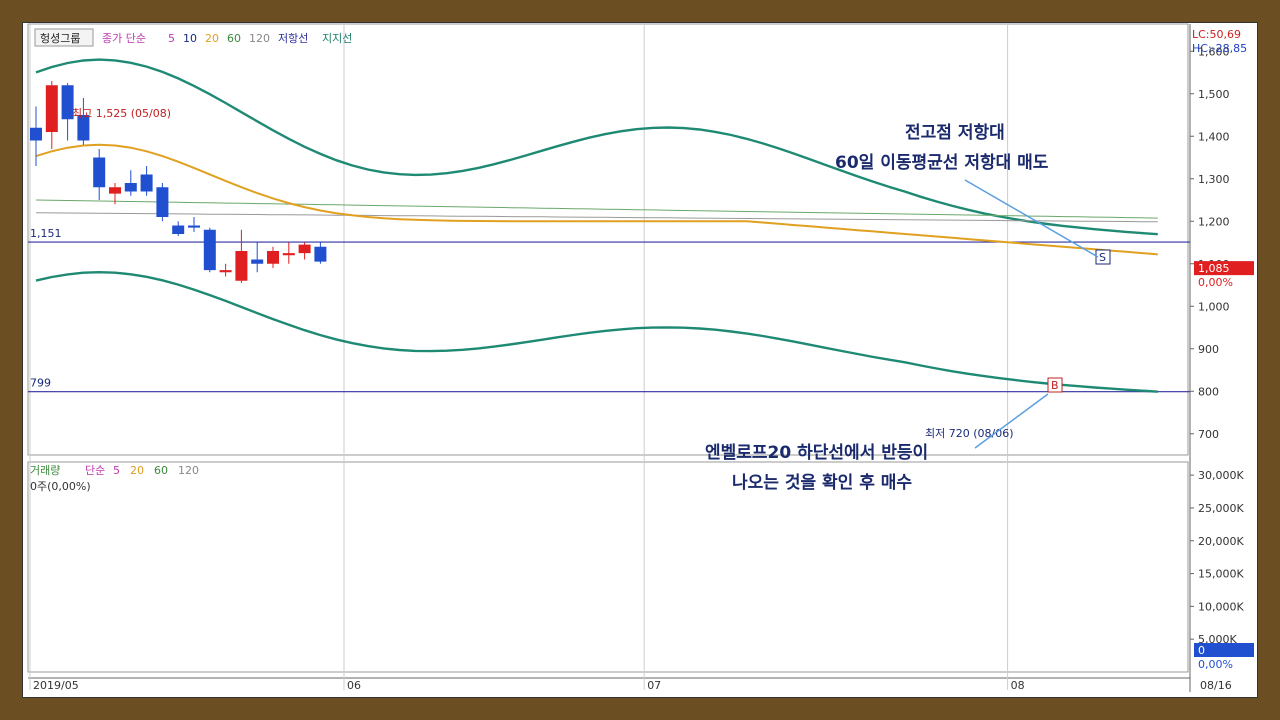 This screenshot has width=1280, height=720. Describe the element at coordinates (137, 470) in the screenshot. I see `volume-legend-20: 20` at that location.